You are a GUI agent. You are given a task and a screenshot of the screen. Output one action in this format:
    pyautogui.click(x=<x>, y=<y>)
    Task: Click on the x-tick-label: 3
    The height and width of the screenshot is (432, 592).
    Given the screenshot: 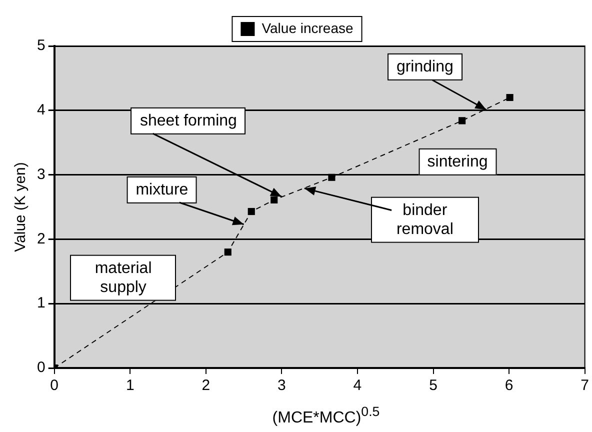 What is the action you would take?
    pyautogui.click(x=282, y=385)
    